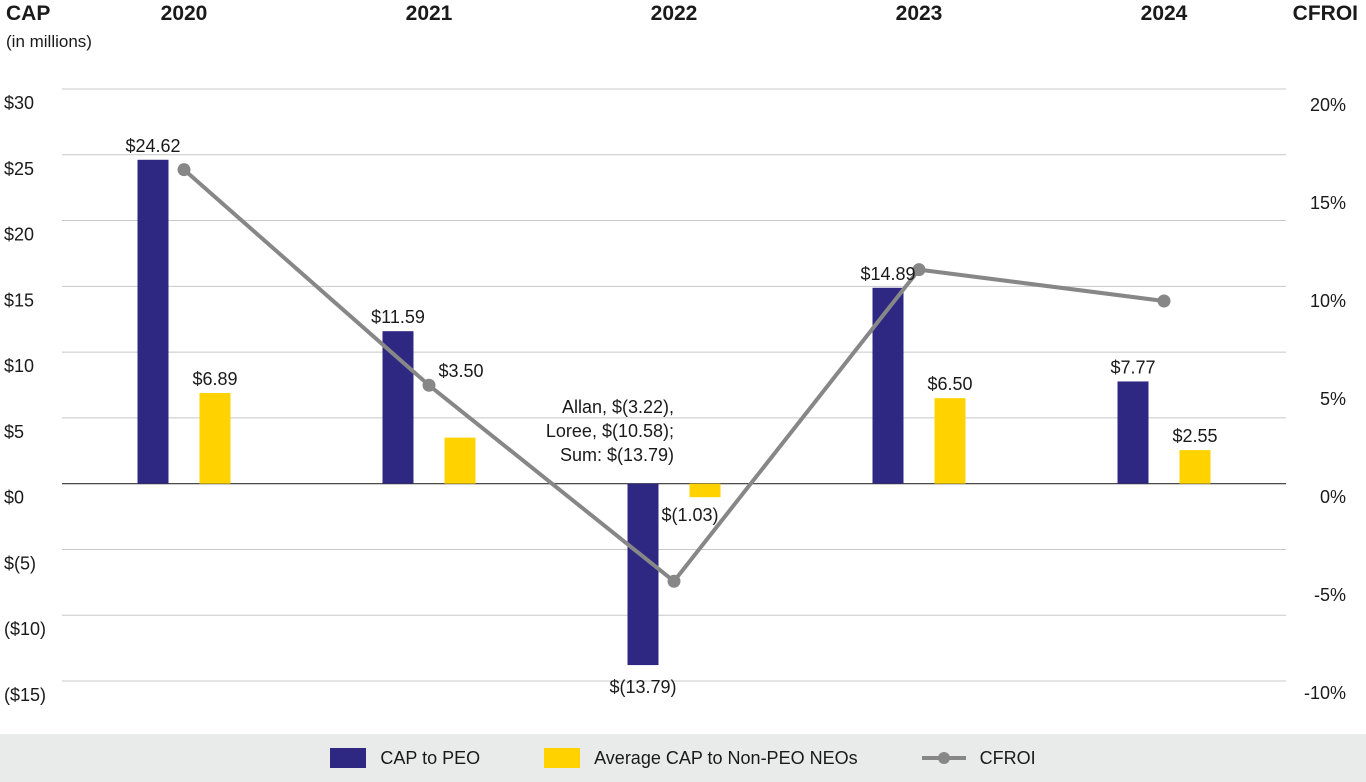 The width and height of the screenshot is (1366, 782). What do you see at coordinates (28, 13) in the screenshot?
I see `left-axis-title: CAP` at bounding box center [28, 13].